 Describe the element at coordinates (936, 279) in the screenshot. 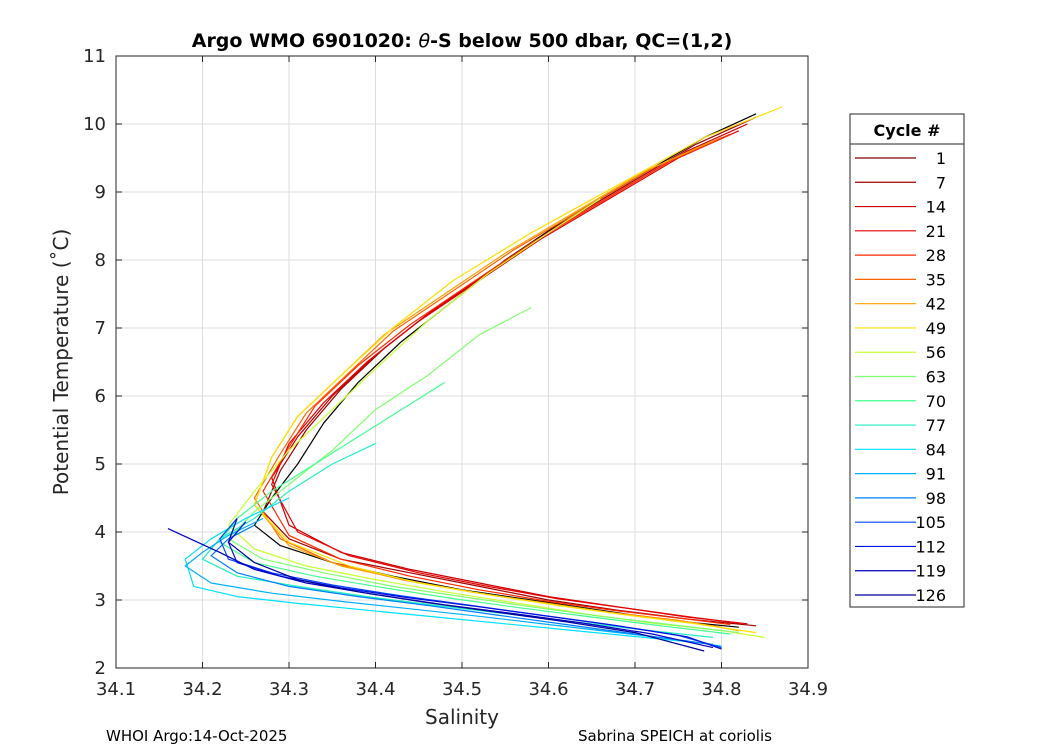

I see `legend-label-cycle-35: 35` at that location.